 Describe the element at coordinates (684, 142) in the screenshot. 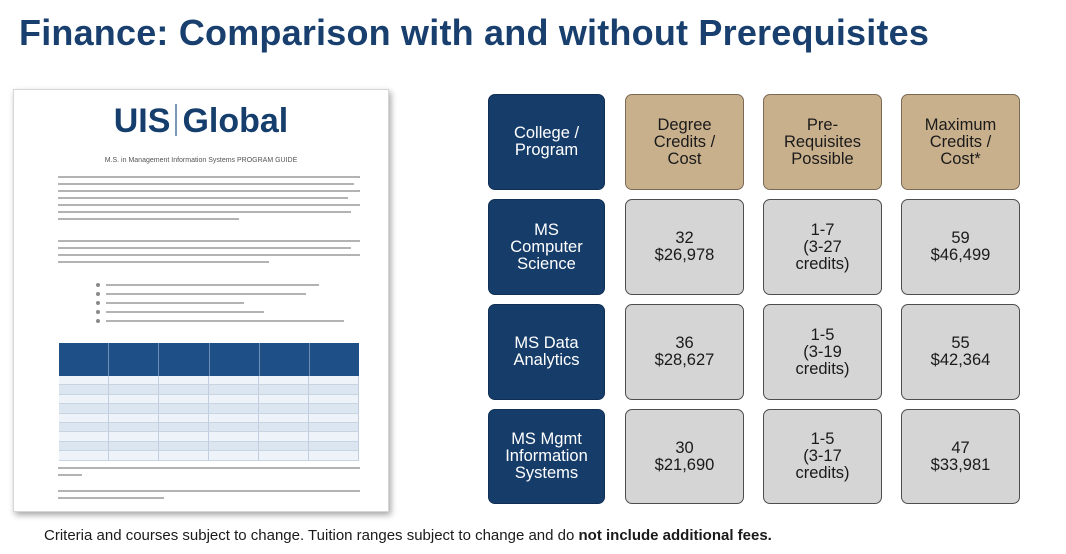

I see `header-degree-credits-cost: Degree Credits / Cost` at that location.